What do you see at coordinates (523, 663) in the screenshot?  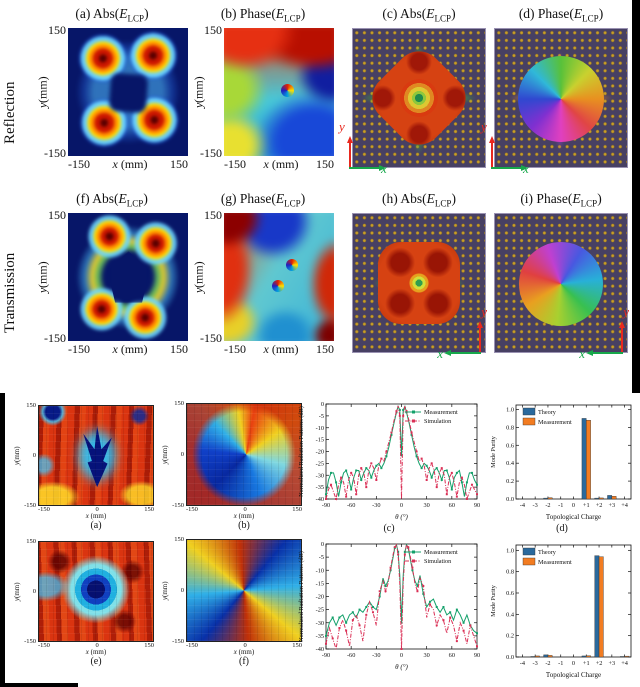 I see `svg-text: -4` at bounding box center [523, 663].